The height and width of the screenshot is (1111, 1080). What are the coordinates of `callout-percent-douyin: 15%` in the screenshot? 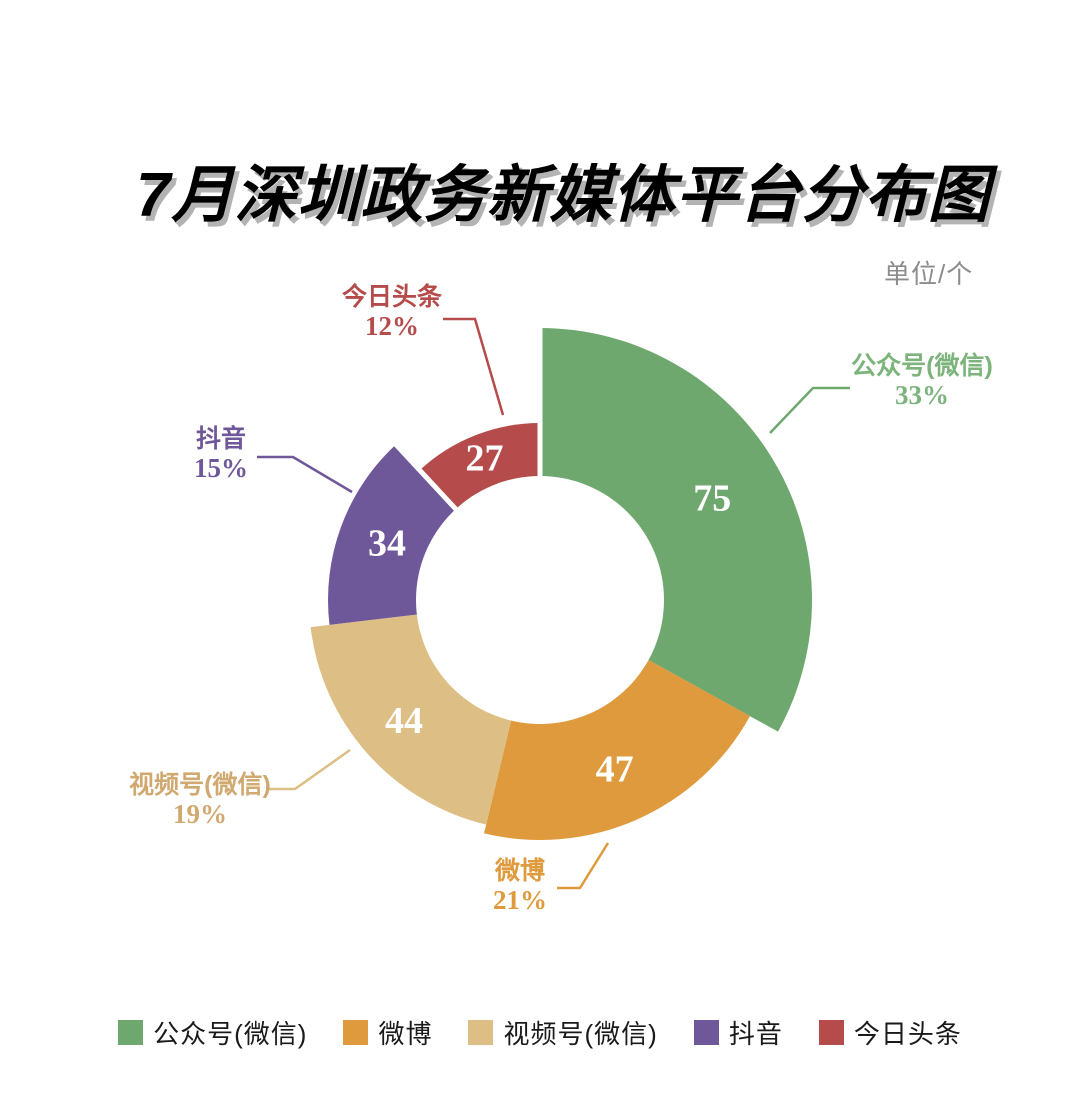 It's located at (221, 468).